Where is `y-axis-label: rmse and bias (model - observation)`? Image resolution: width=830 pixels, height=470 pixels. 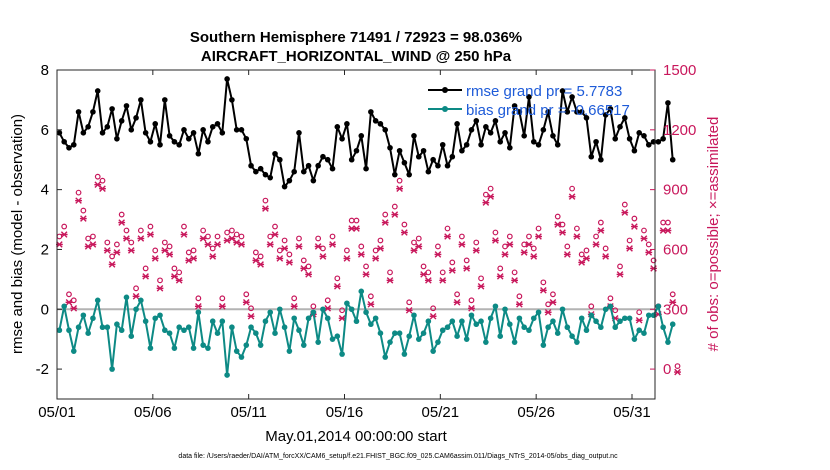
y-axis-label: rmse and bias (model - observation) is located at coordinates (17, 234).